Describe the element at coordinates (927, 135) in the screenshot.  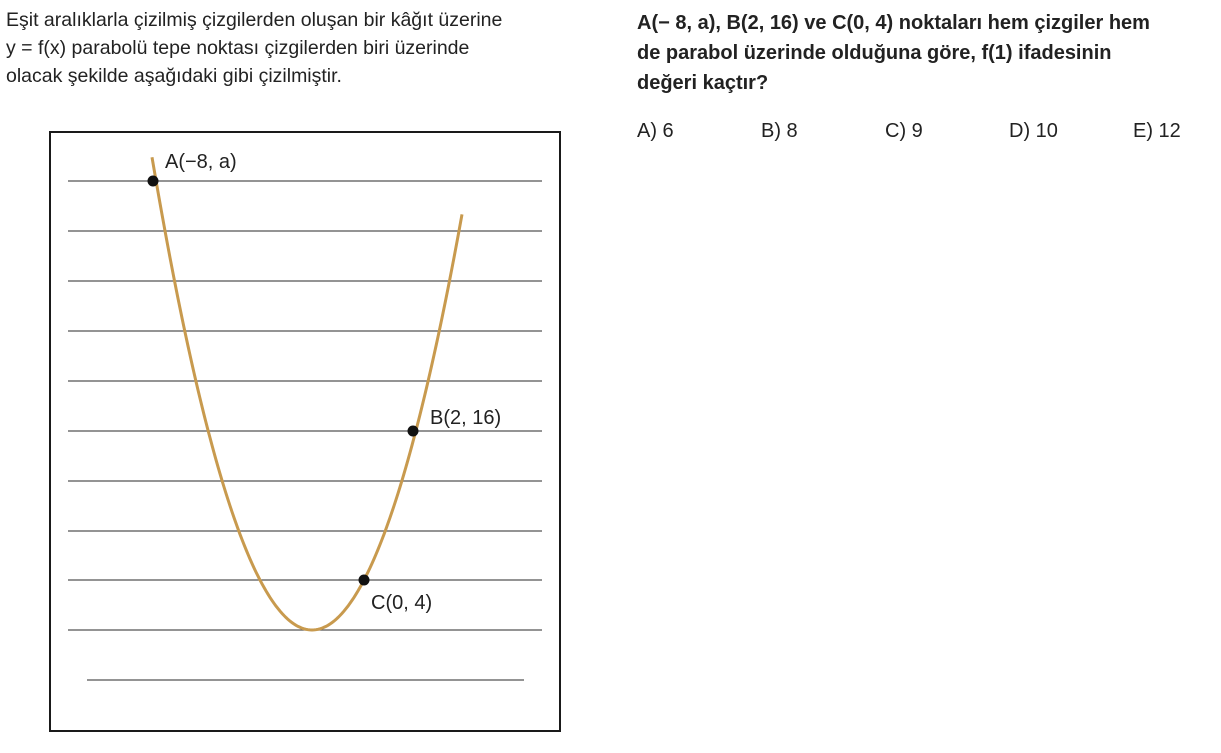
I see `answer-options: A) 6 B) 8 C) 9 D) 10 E) 12` at that location.